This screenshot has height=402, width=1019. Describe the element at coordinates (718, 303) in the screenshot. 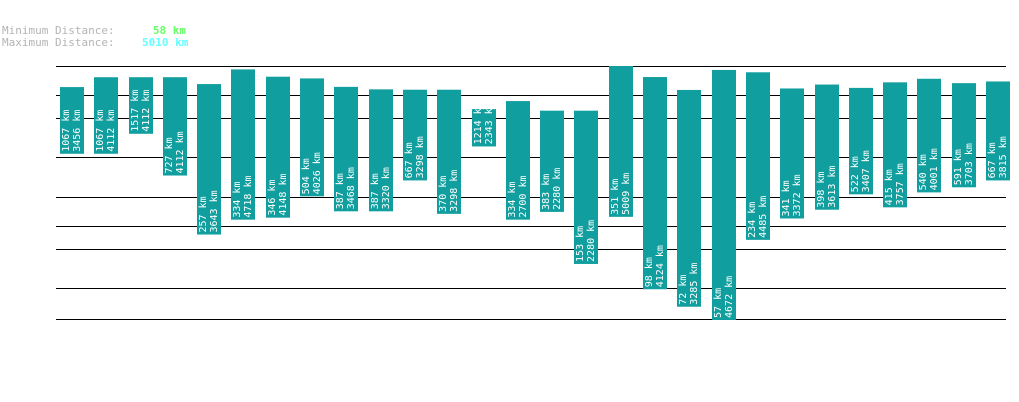

I see `bar-label-min: 57 km` at that location.